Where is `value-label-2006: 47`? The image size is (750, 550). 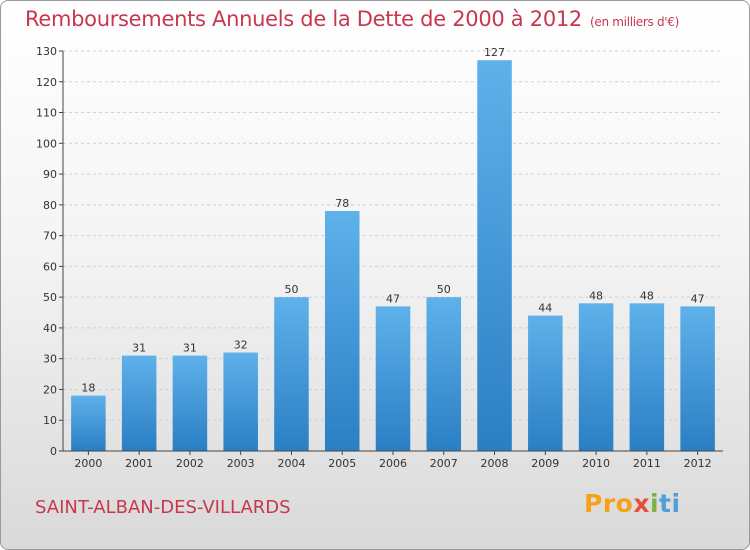
value-label-2006: 47 is located at coordinates (393, 298).